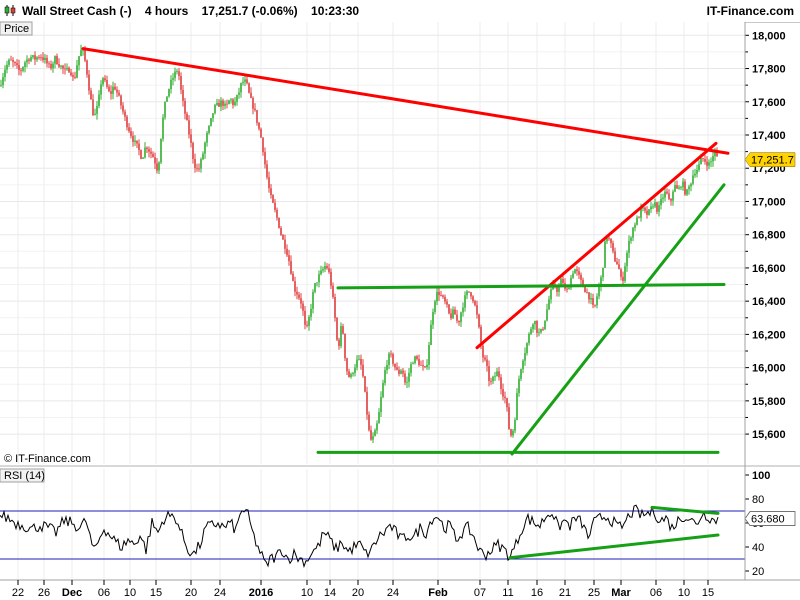 The width and height of the screenshot is (800, 600). Describe the element at coordinates (770, 159) in the screenshot. I see `last-price-marker` at that location.